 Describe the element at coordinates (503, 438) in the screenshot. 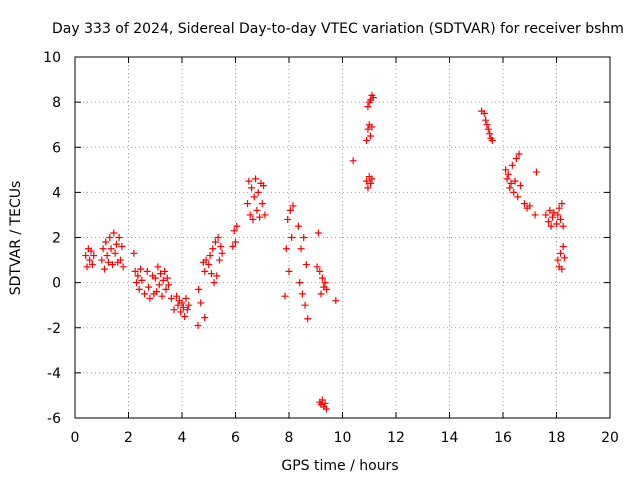

I see `x-tick-label: 16` at that location.